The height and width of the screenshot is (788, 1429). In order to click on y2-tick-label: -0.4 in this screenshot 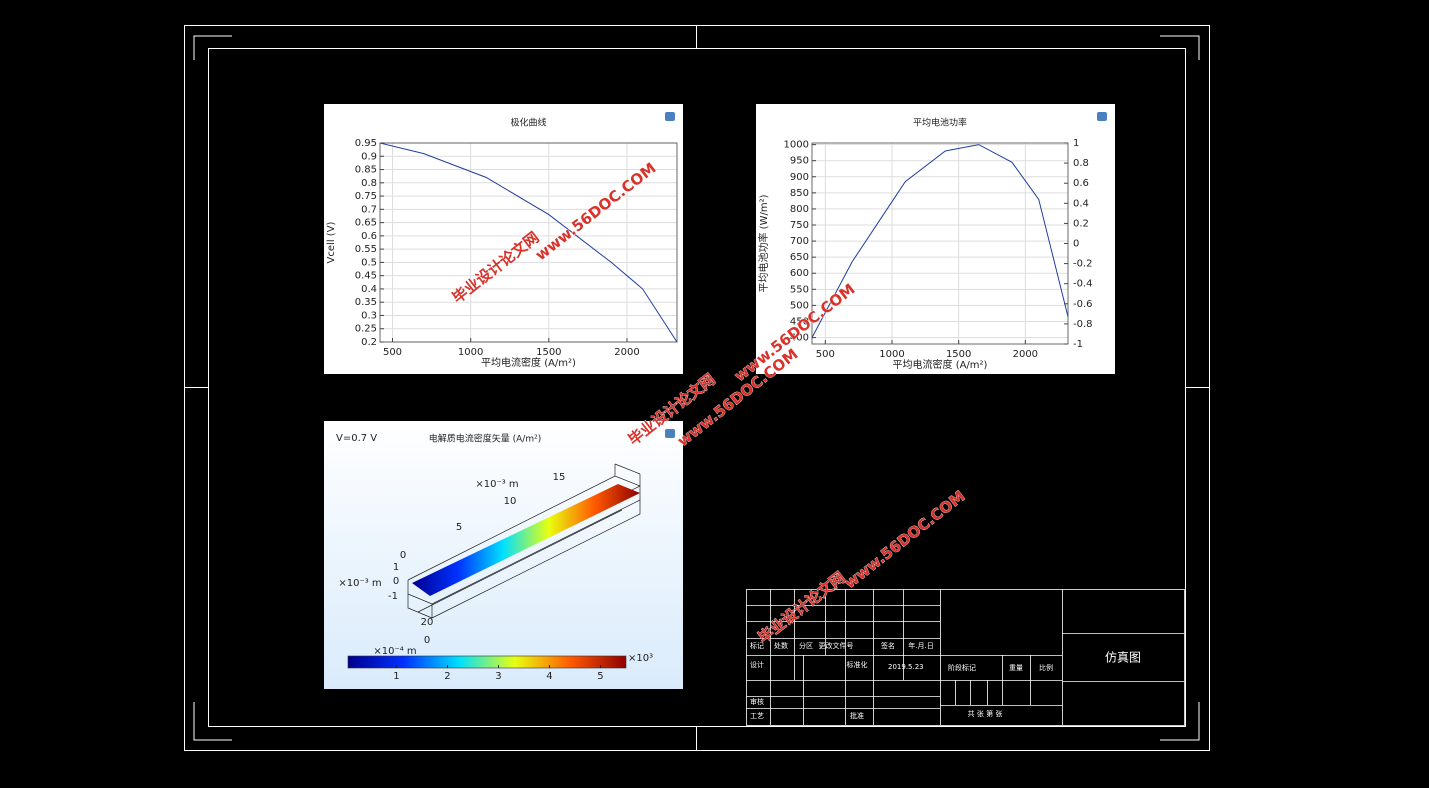, I will do `click(1083, 284)`.